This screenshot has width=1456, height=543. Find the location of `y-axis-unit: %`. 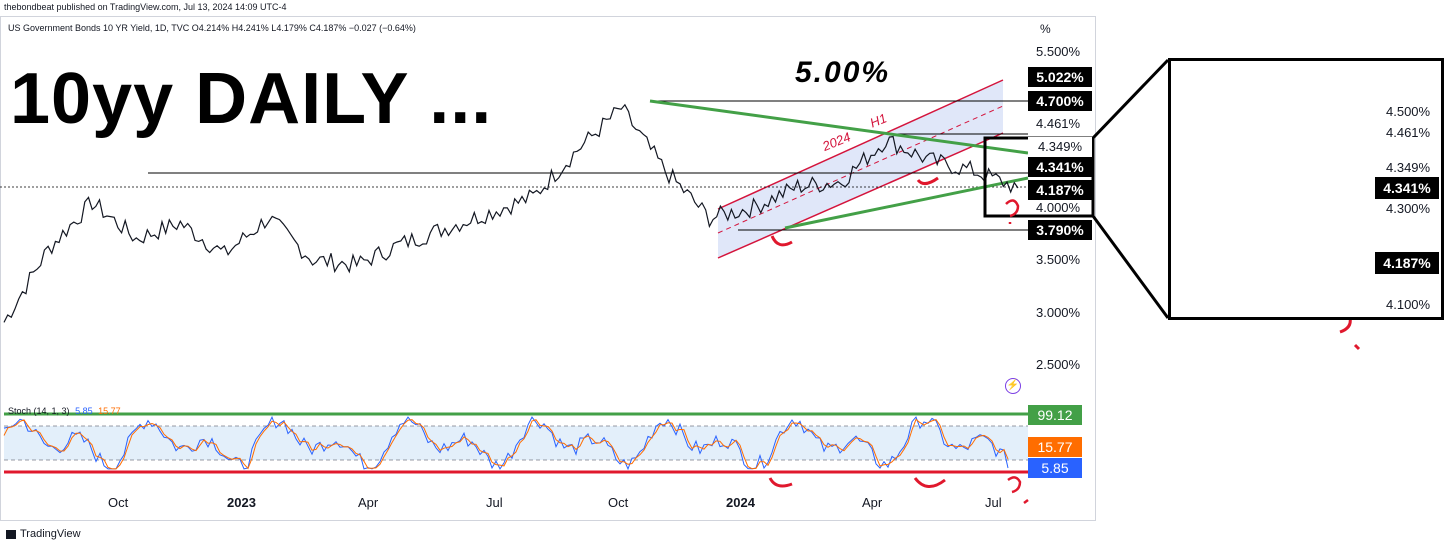

y-axis-unit: % is located at coordinates (1045, 29).